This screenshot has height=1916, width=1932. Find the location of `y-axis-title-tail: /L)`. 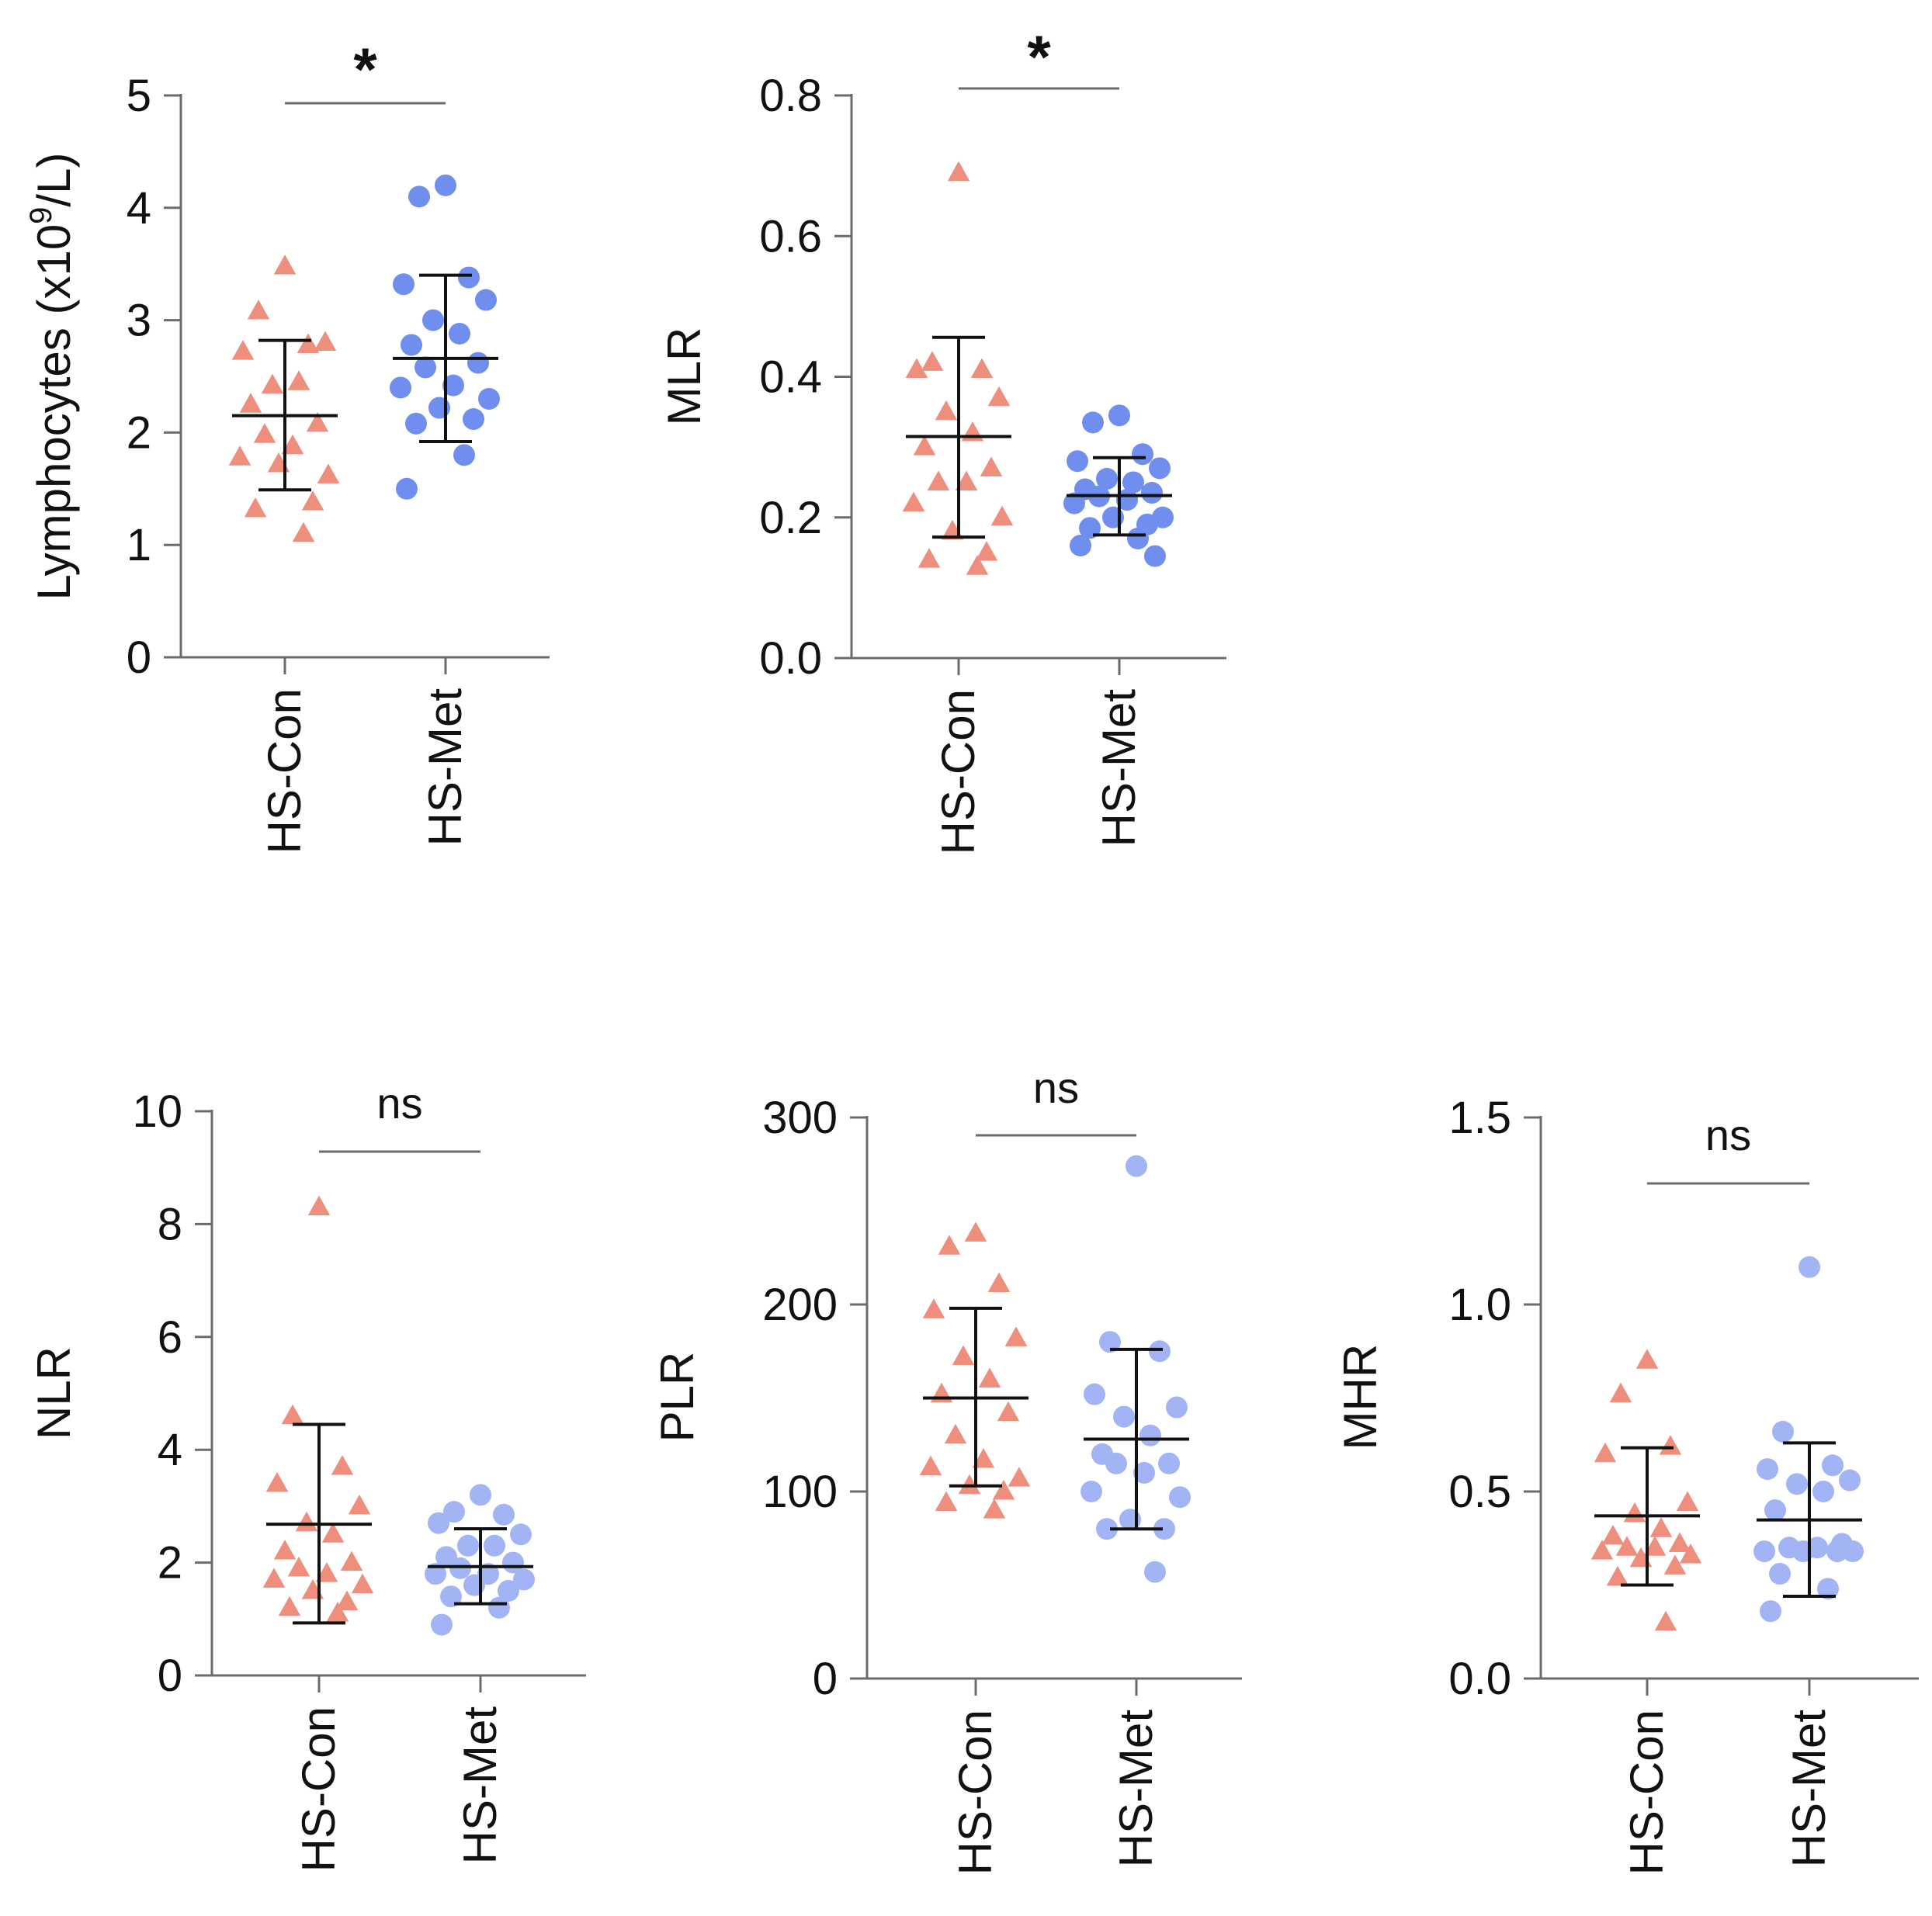

y-axis-title-tail: /L) is located at coordinates (54, 180).